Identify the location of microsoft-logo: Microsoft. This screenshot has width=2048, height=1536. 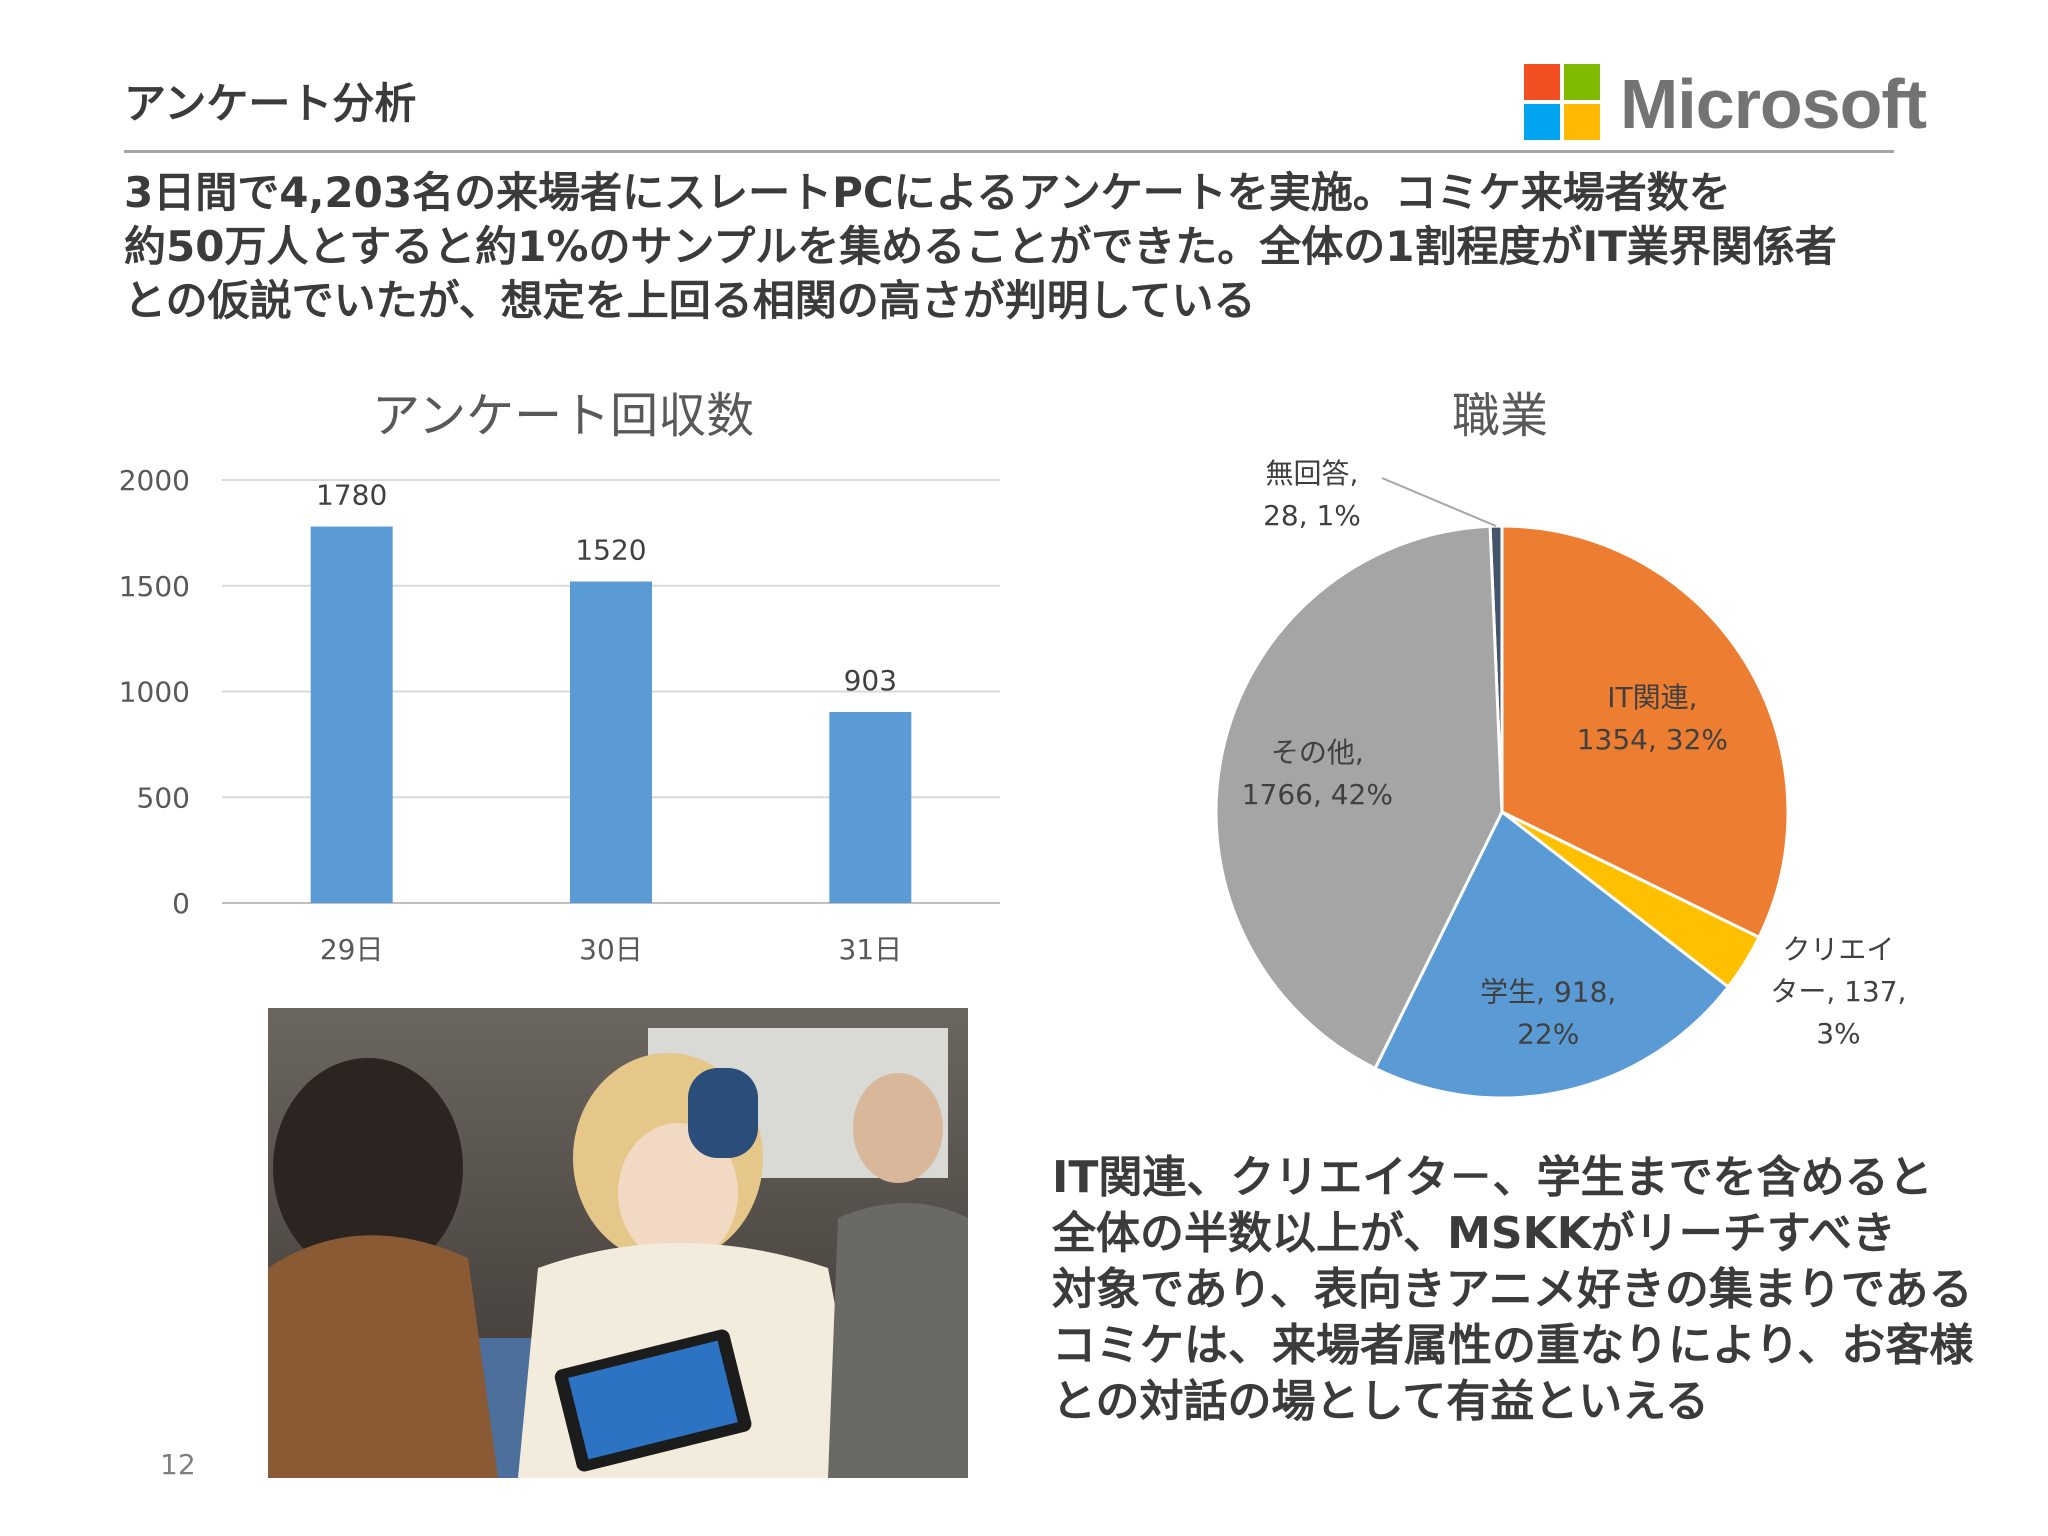
(1725, 106).